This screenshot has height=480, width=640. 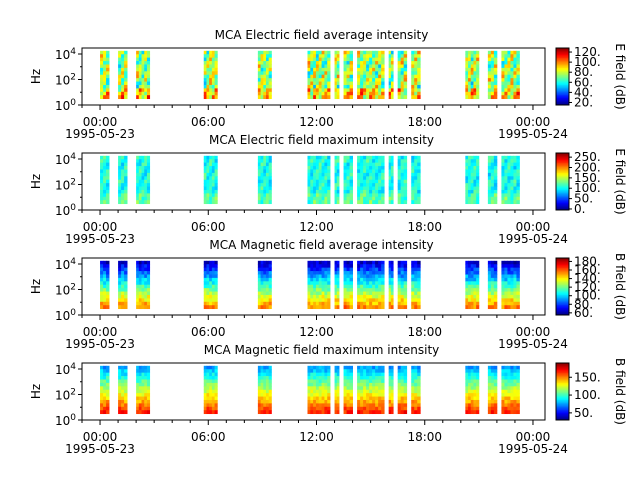 What do you see at coordinates (321, 140) in the screenshot?
I see `chart-title: MCA Electric field maximum intensity` at bounding box center [321, 140].